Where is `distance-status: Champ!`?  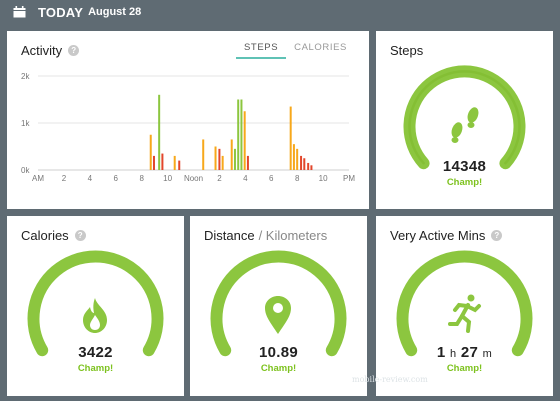 distance-status: Champ! is located at coordinates (278, 368).